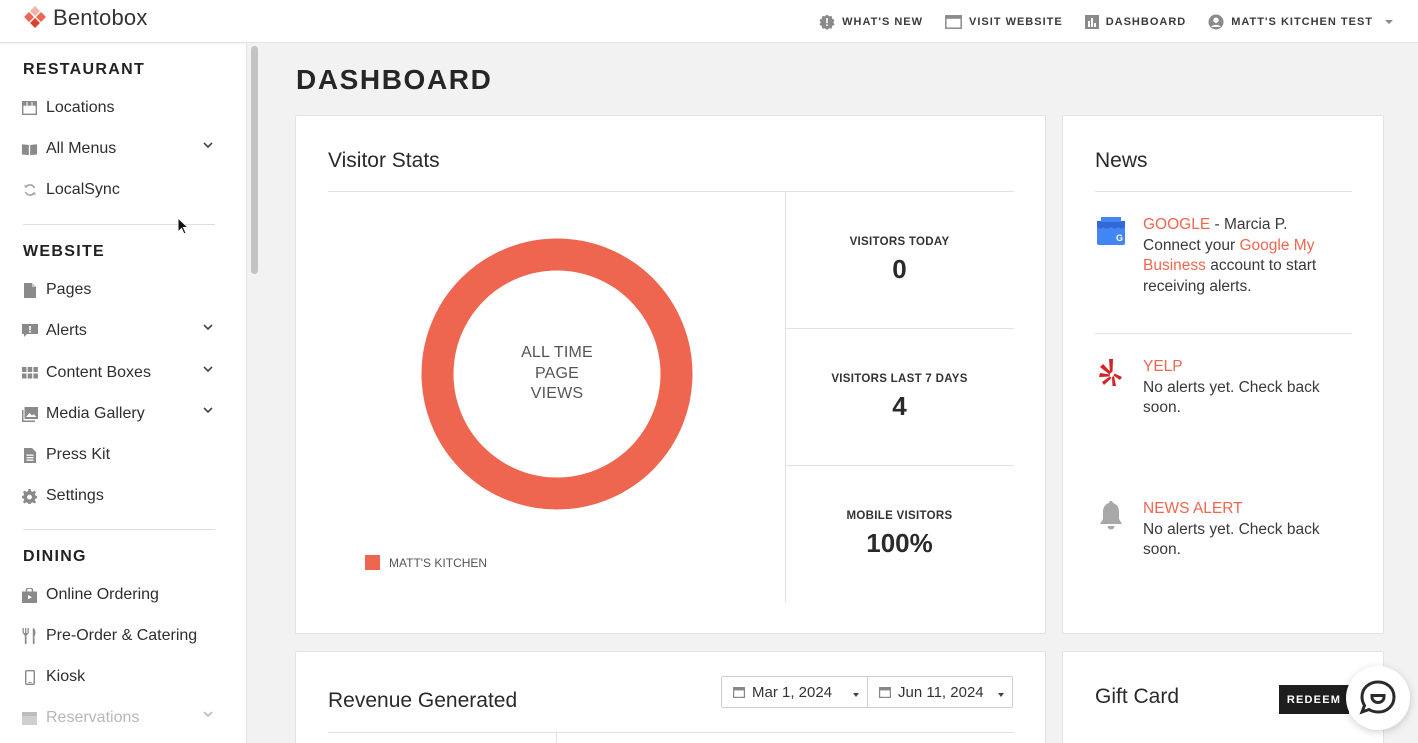  Describe the element at coordinates (121, 677) in the screenshot. I see `sidebar-item-kiosk: Kiosk` at that location.